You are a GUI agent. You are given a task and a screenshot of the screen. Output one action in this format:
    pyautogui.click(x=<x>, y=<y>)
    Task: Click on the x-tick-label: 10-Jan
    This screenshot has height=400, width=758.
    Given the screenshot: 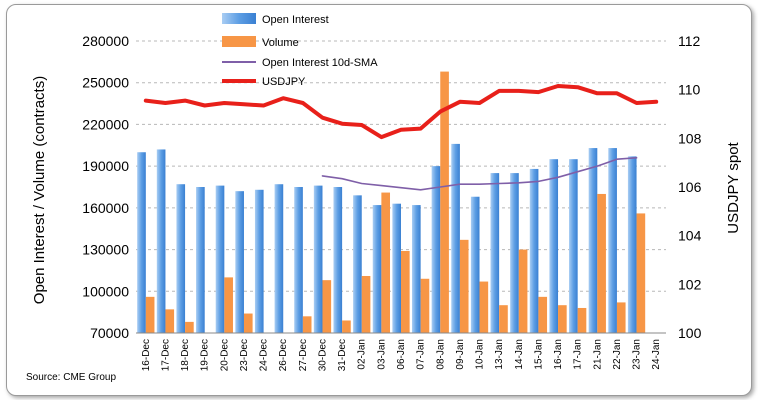 What is the action you would take?
    pyautogui.click(x=480, y=354)
    